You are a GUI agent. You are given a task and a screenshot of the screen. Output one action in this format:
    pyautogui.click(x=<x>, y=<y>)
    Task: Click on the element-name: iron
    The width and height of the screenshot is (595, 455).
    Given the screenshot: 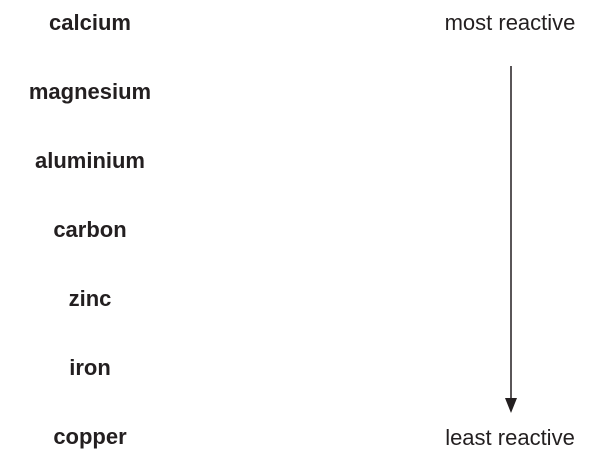 What is the action you would take?
    pyautogui.click(x=90, y=367)
    